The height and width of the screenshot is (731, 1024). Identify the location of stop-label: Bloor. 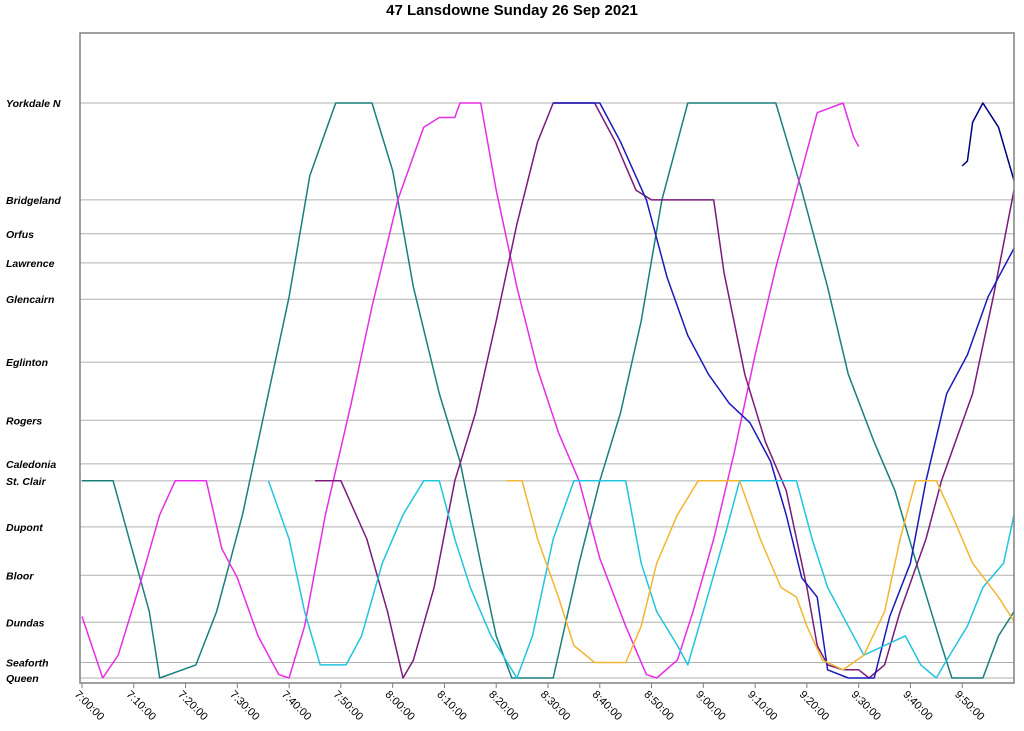
(20, 576).